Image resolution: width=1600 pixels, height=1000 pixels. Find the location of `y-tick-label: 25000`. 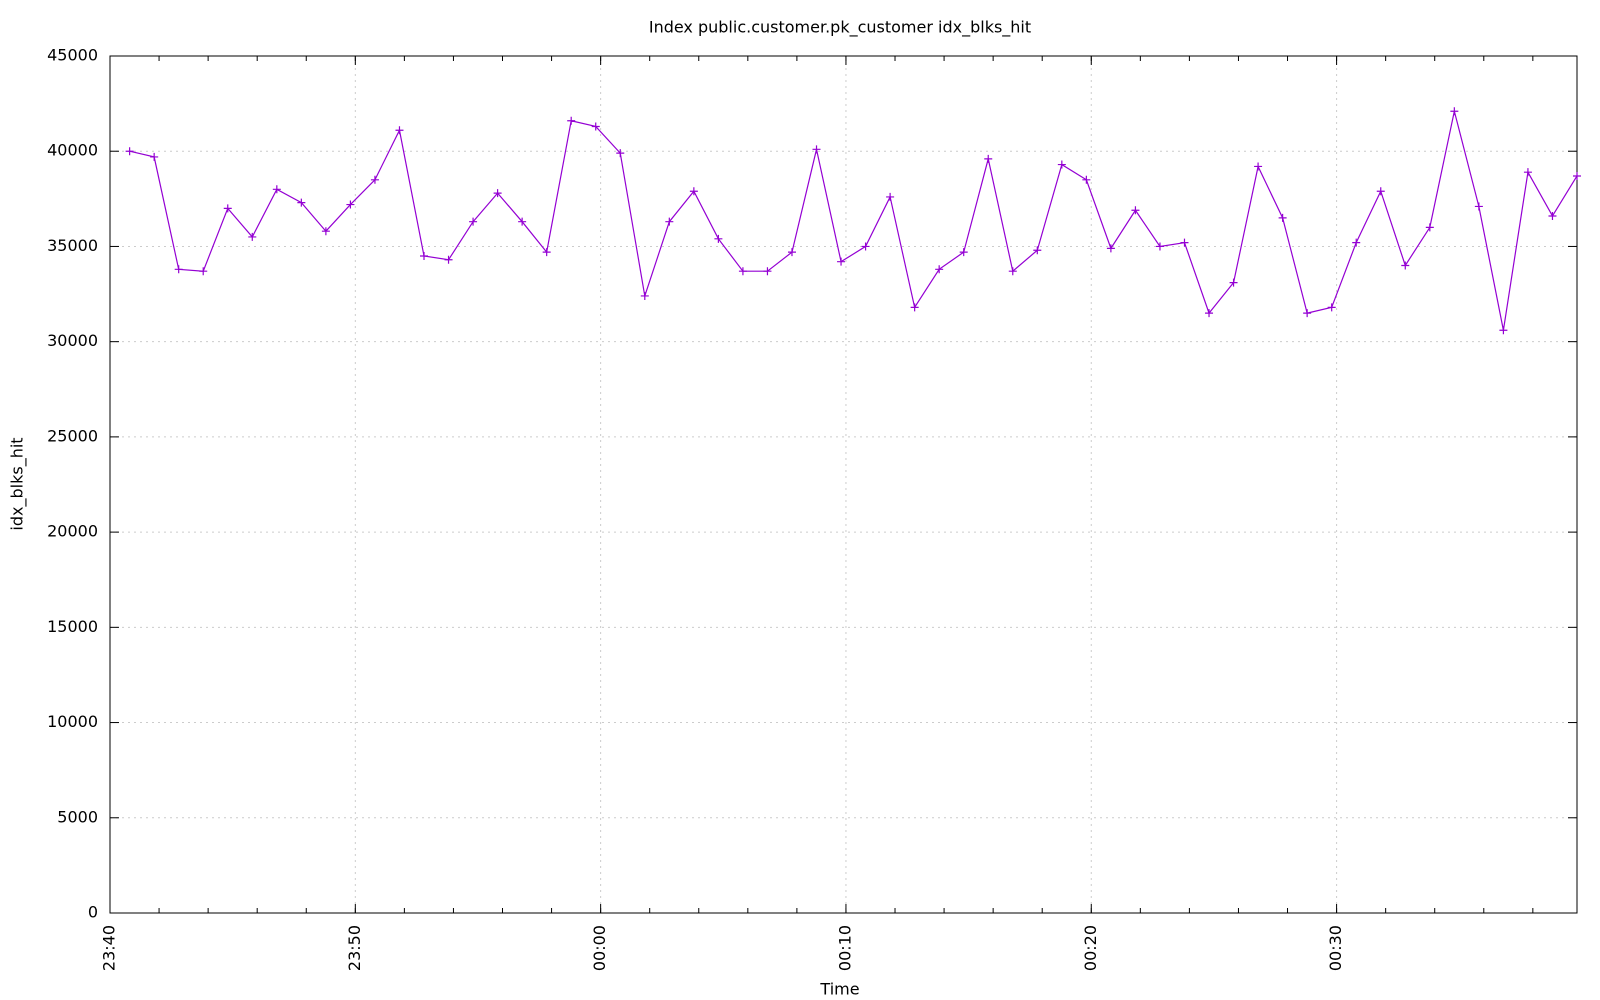

y-tick-label: 25000 is located at coordinates (72, 435).